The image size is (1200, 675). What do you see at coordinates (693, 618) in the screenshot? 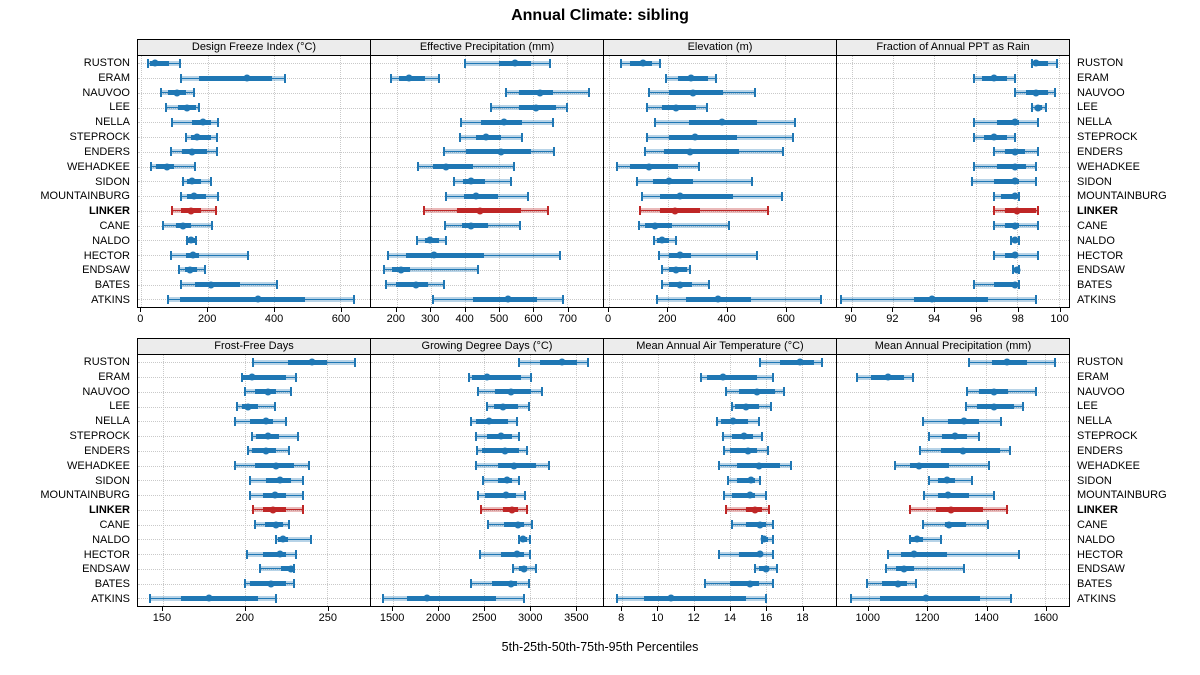
I see `axis-tick-label: 12` at bounding box center [693, 618].